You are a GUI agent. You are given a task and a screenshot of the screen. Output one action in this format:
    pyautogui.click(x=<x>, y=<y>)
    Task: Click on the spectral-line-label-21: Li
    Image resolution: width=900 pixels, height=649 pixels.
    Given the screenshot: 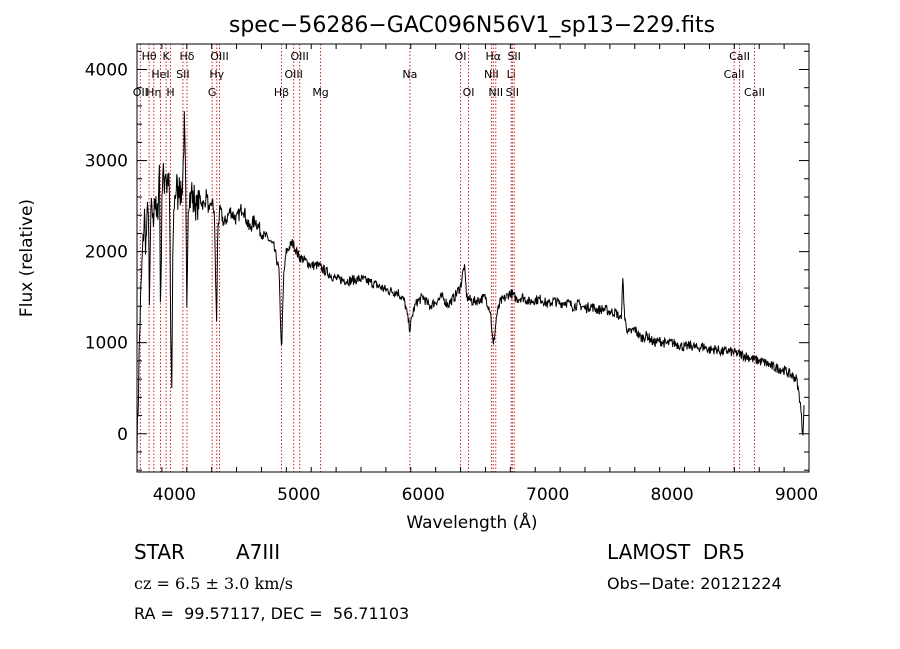 What is the action you would take?
    pyautogui.click(x=511, y=74)
    